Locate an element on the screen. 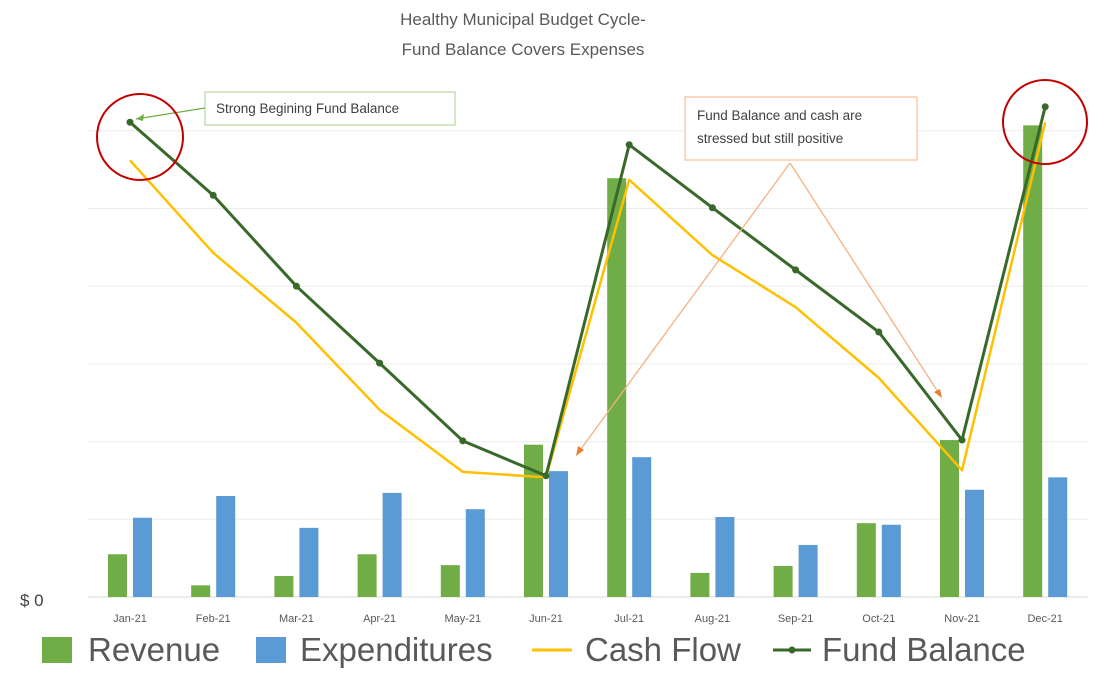 The image size is (1107, 685). annotation-arrow-strong-balance is located at coordinates (170, 113).